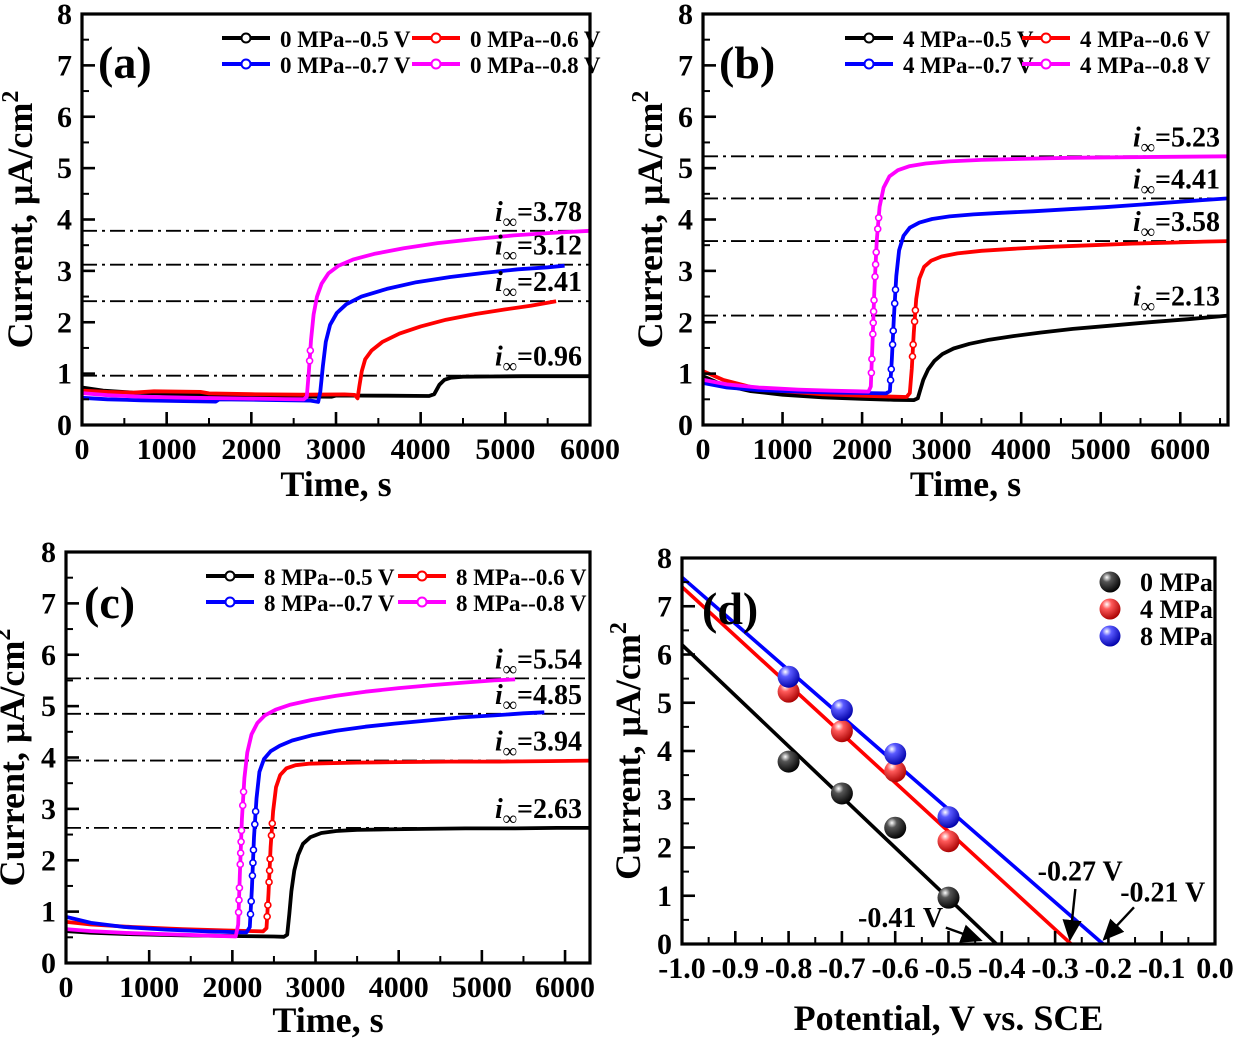 Image resolution: width=1235 pixels, height=1039 pixels. I want to click on x-tick-label: -0.6, so click(895, 968).